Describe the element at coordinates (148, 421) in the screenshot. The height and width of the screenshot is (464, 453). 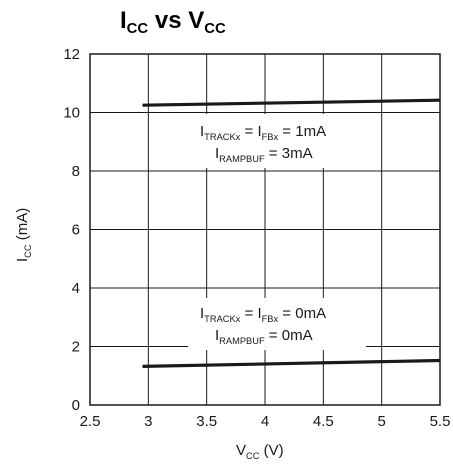
I see `x-tick-label: 3` at that location.